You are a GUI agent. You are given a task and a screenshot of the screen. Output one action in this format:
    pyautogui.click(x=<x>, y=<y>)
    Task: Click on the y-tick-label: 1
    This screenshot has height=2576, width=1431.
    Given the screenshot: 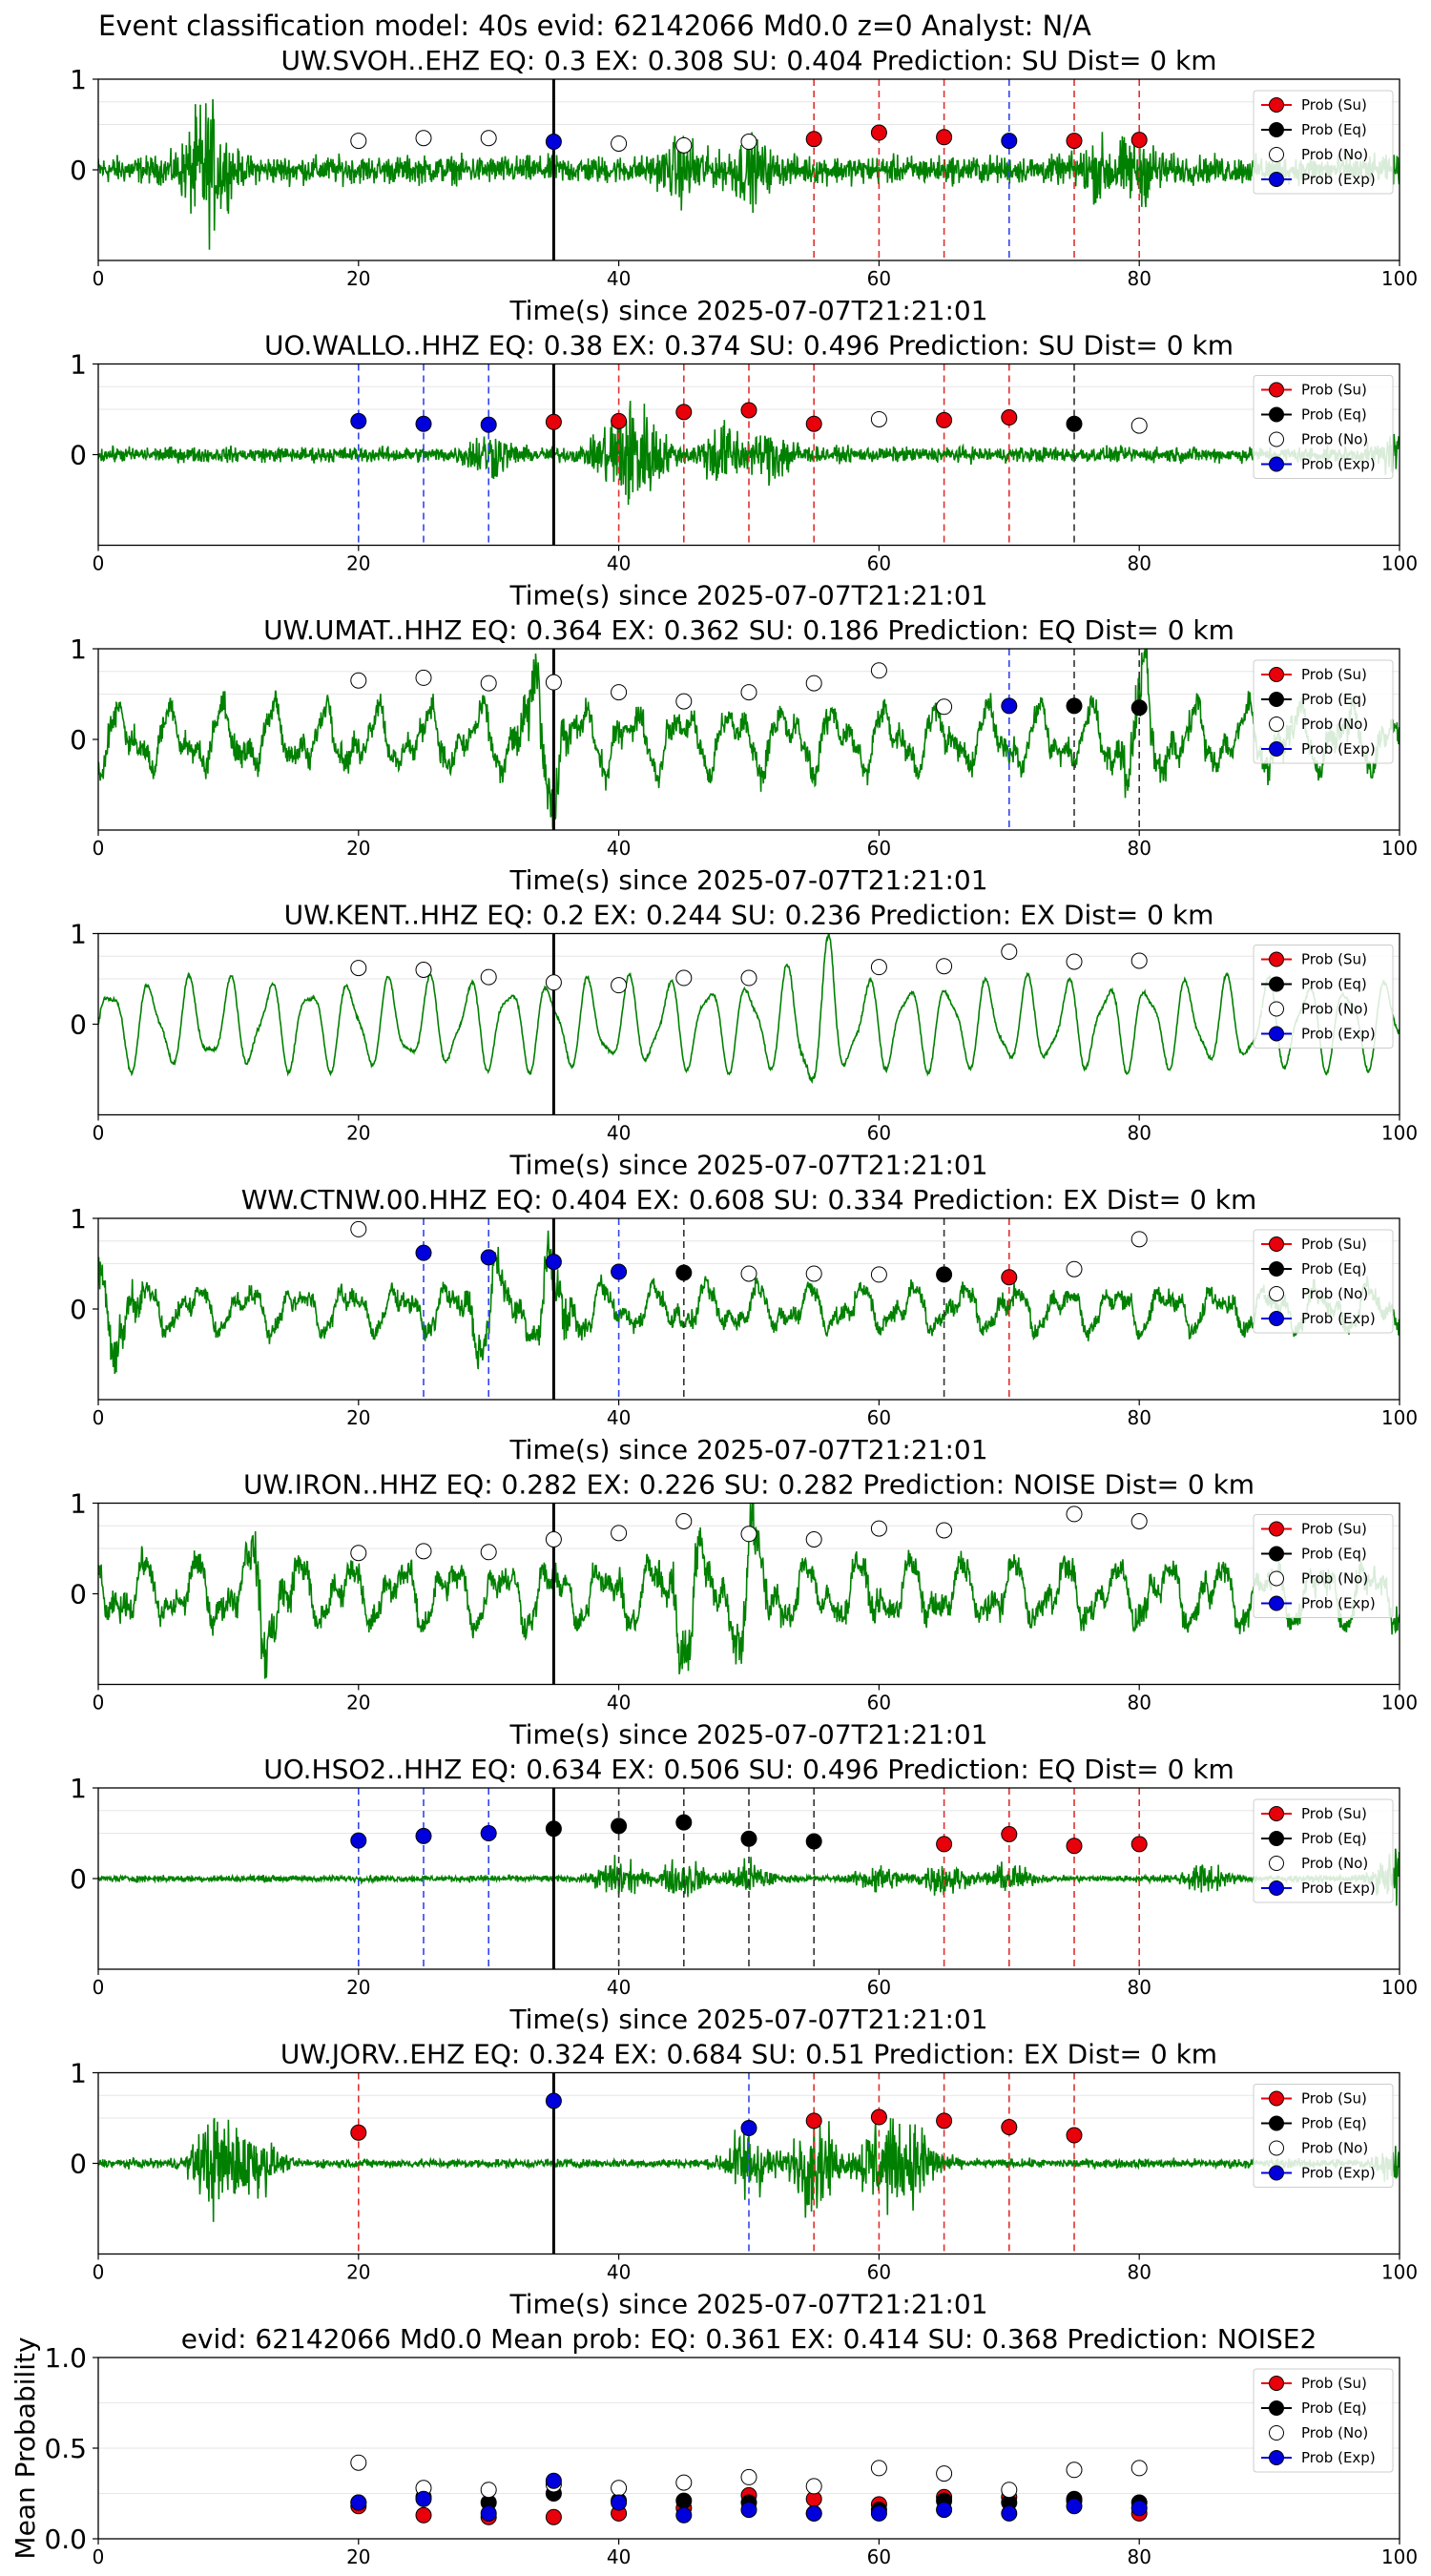 What is the action you would take?
    pyautogui.click(x=78, y=1788)
    